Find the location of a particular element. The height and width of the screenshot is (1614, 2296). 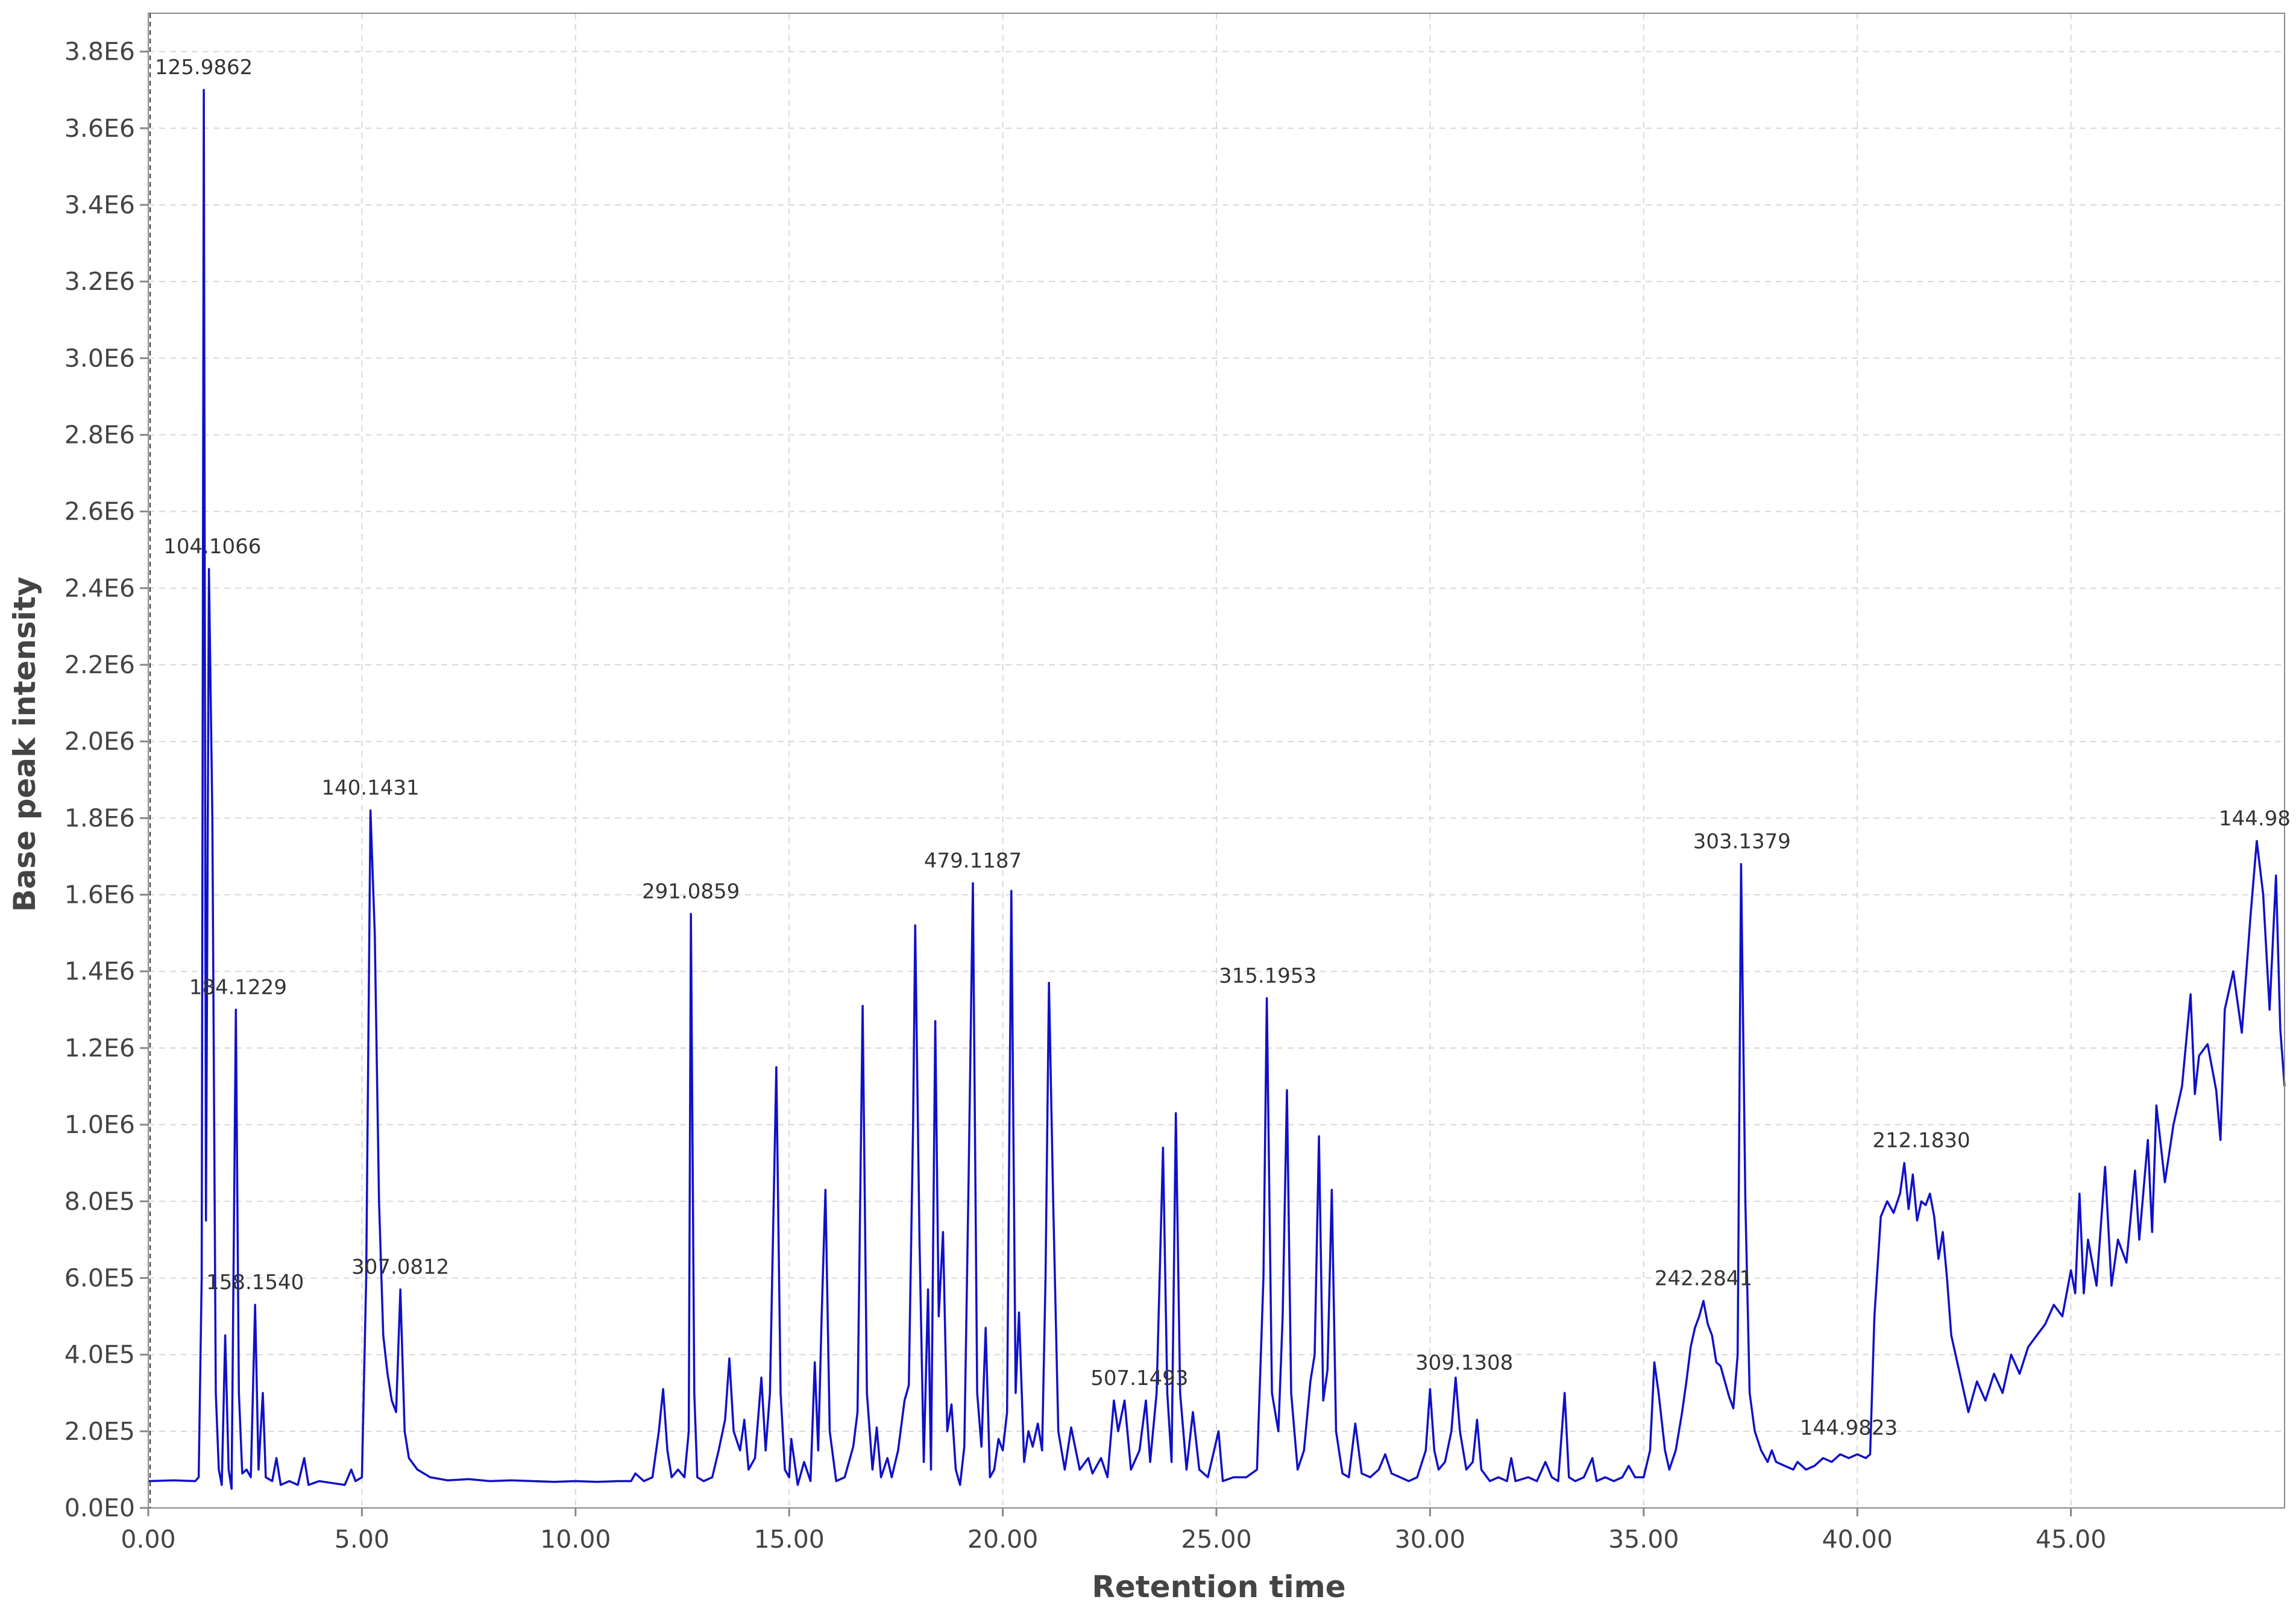

y-tick-label: 3.8E6 is located at coordinates (99, 51).